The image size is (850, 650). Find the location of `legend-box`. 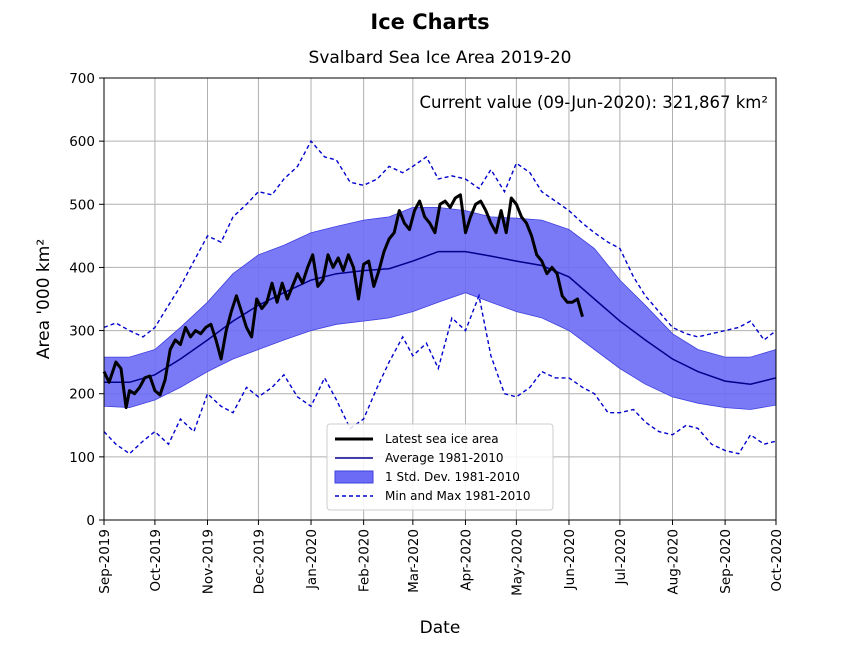

legend-box is located at coordinates (440, 467).